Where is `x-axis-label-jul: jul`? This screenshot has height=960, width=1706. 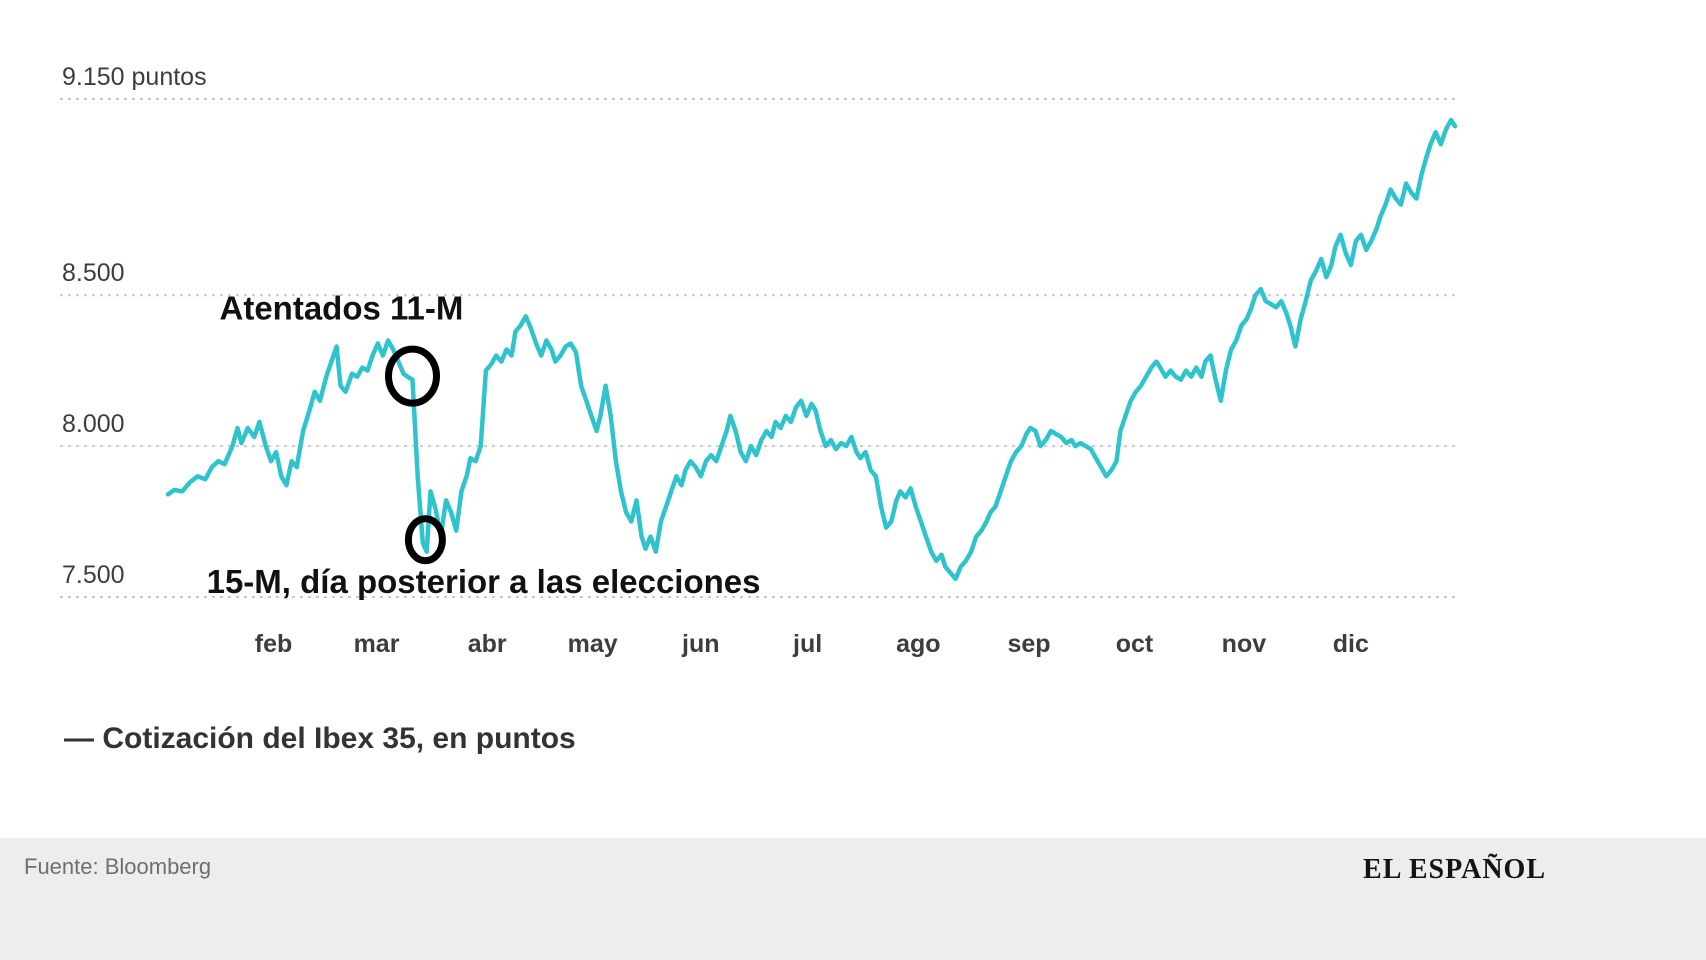 x-axis-label-jul: jul is located at coordinates (807, 644).